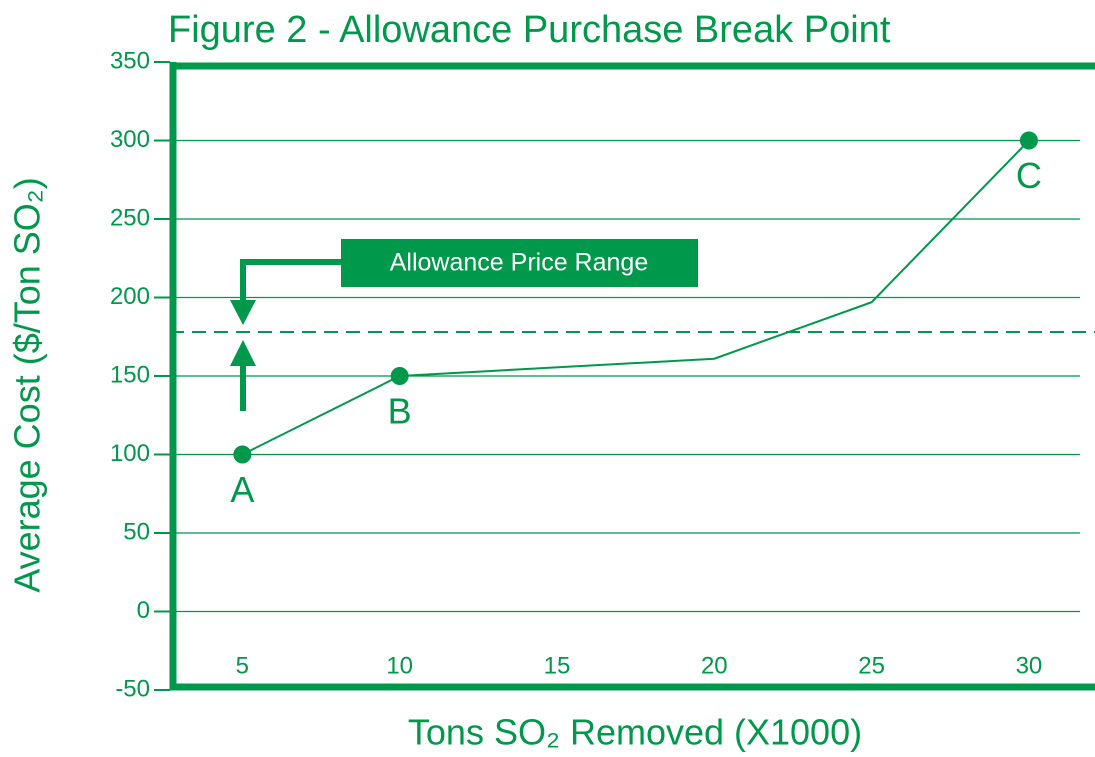  What do you see at coordinates (400, 411) in the screenshot?
I see `point-label: B` at bounding box center [400, 411].